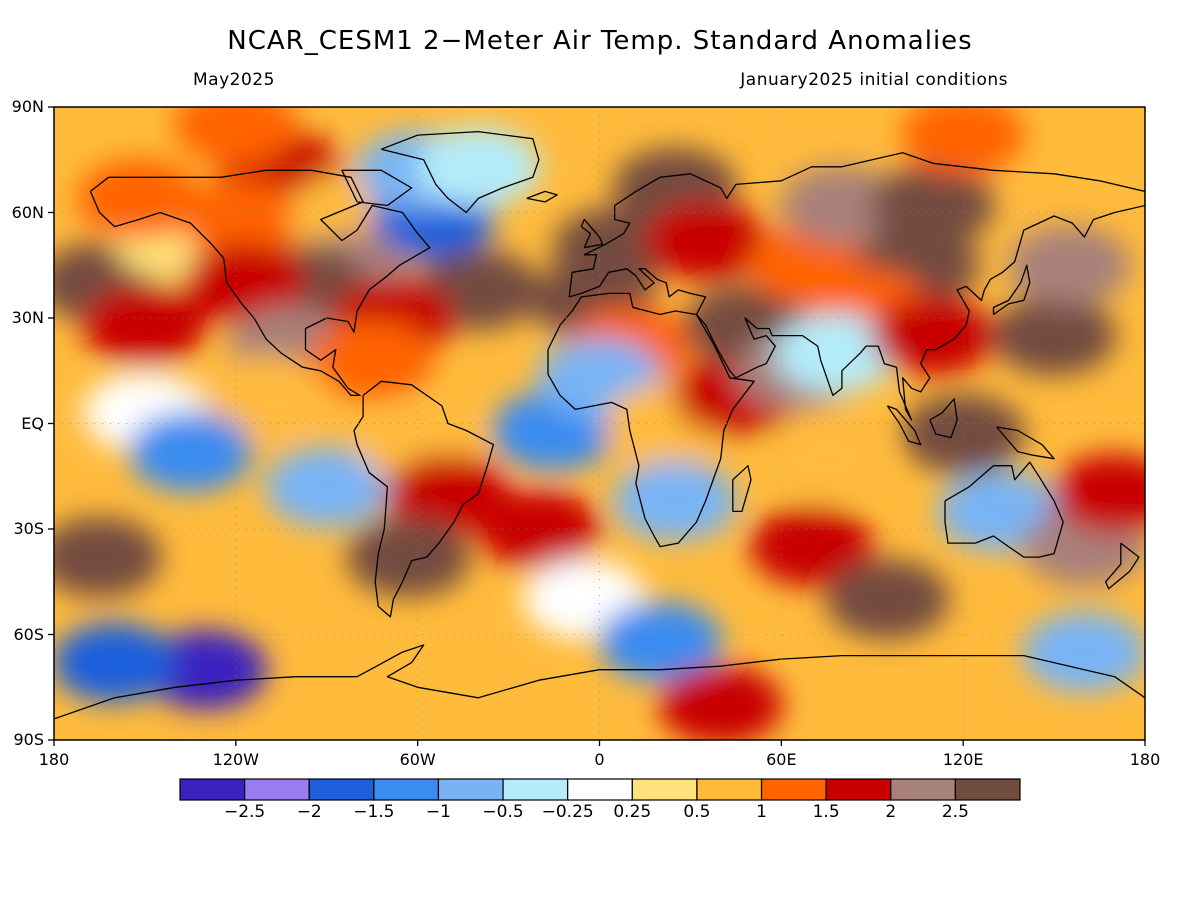  I want to click on anomaly-region-southwest-pacific, so click(108, 557).